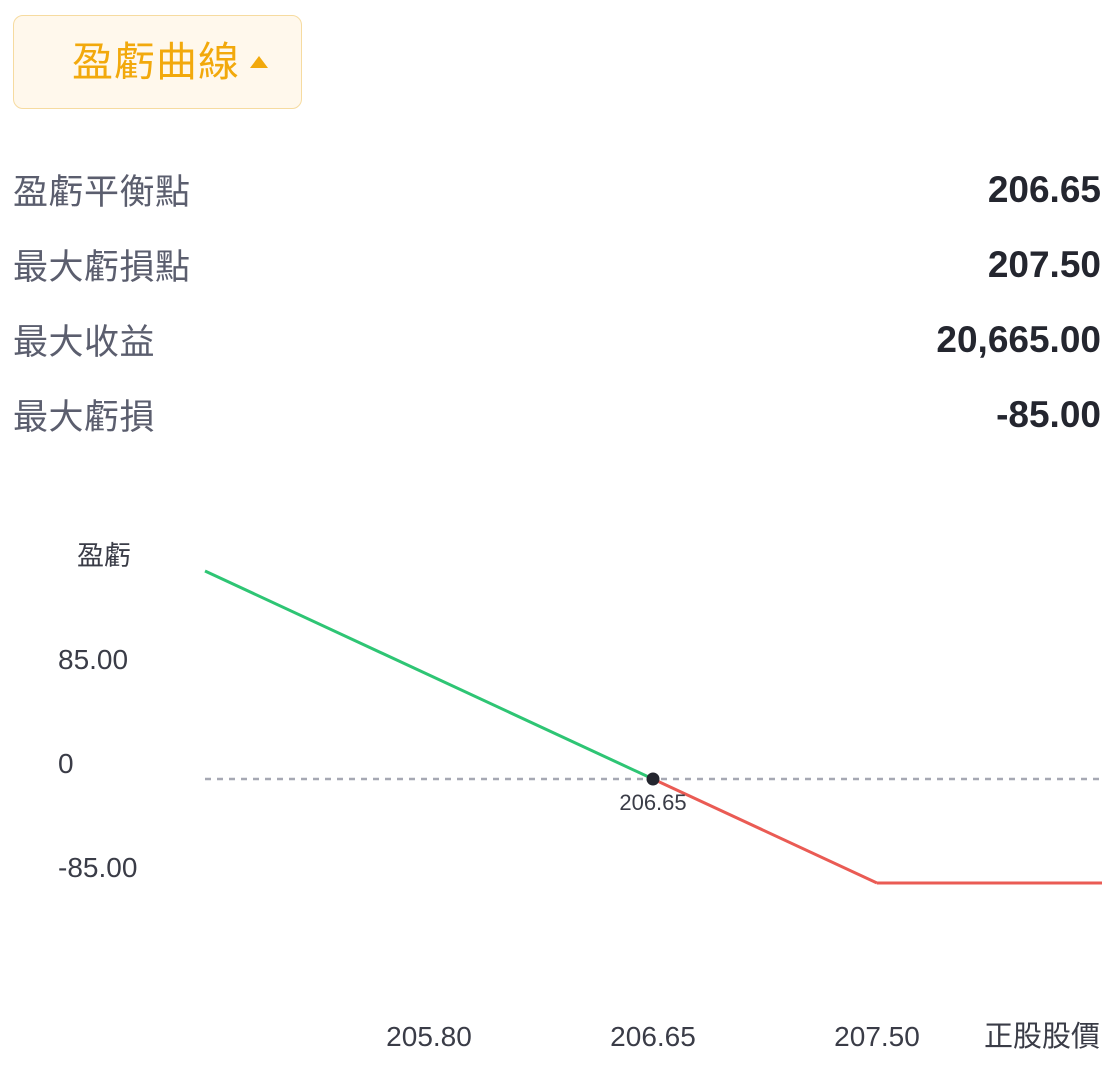 The width and height of the screenshot is (1114, 1068). Describe the element at coordinates (1042, 1036) in the screenshot. I see `x-axis-label: 正股股價` at that location.